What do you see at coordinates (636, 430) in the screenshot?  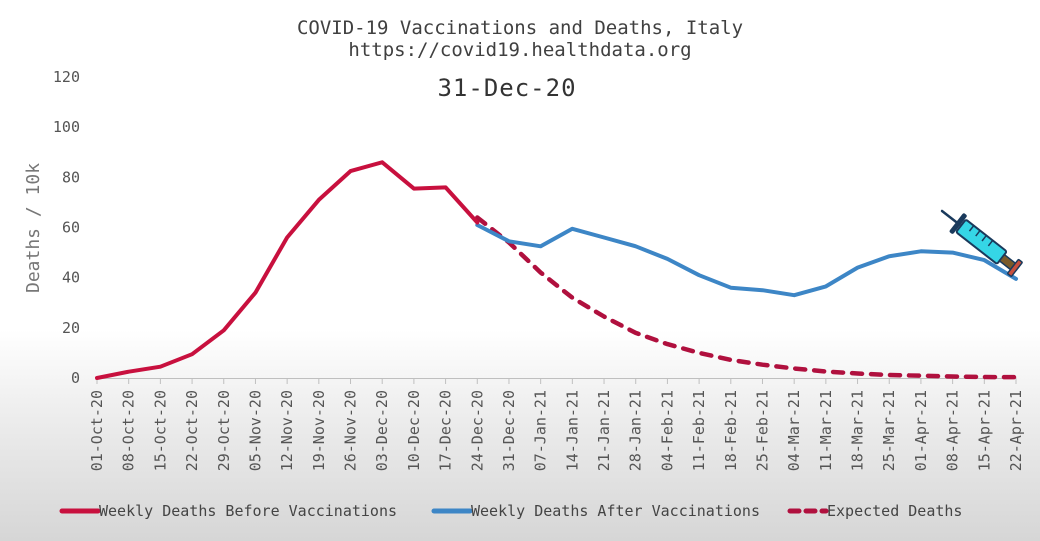 I see `x-tick-label: 28-Jan-21` at bounding box center [636, 430].